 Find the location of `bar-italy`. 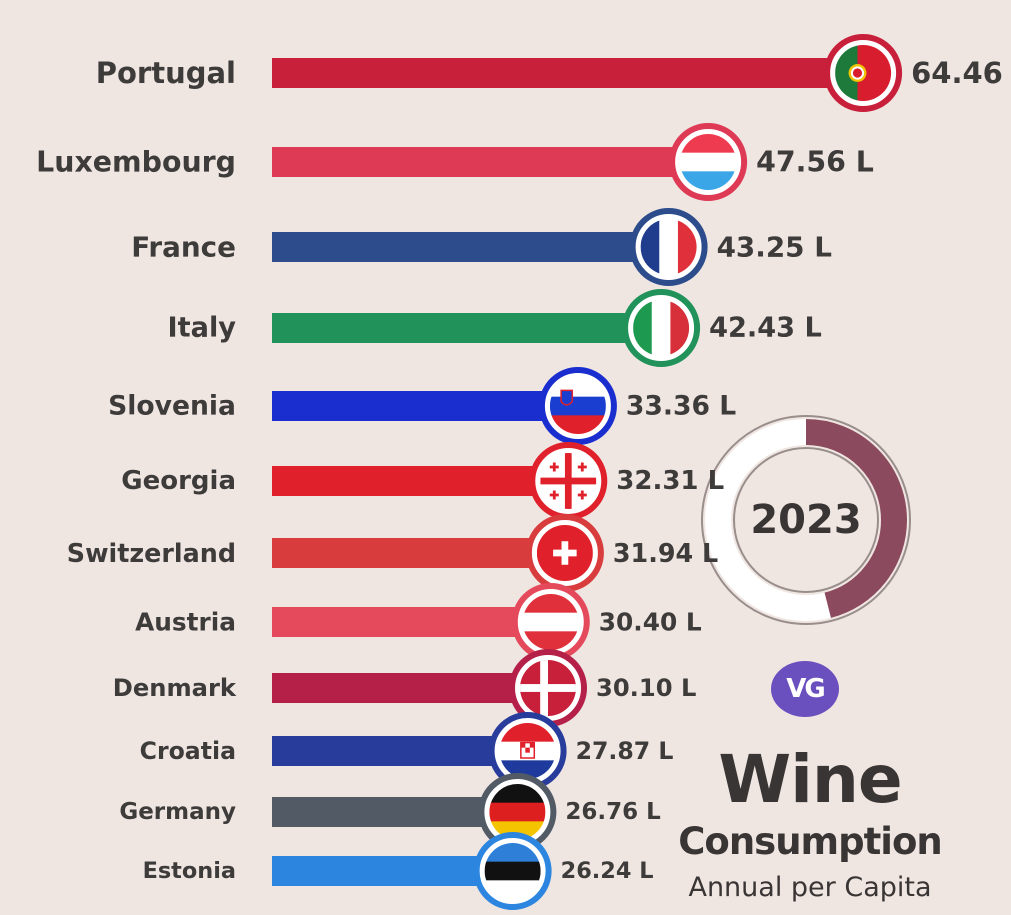

bar-italy is located at coordinates (467, 328).